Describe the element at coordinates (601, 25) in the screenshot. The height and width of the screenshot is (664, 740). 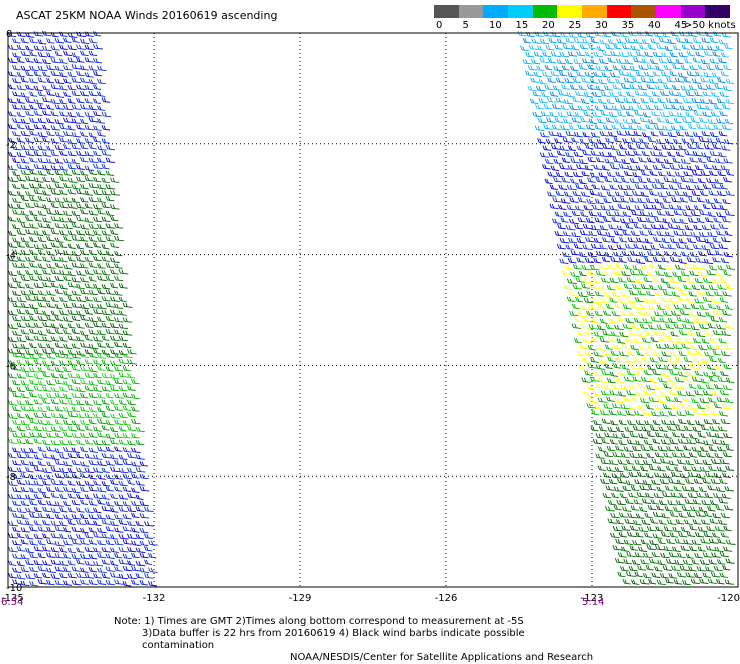
I see `colorbar-label: 30` at that location.